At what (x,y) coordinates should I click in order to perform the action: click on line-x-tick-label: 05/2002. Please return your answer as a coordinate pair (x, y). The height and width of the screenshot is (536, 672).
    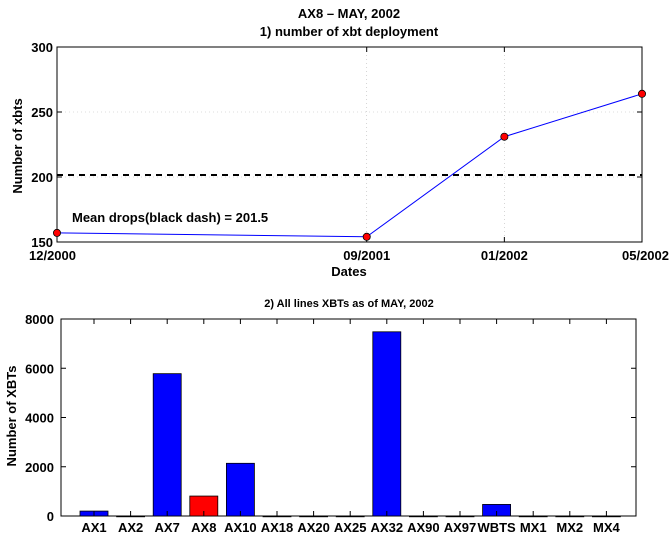
    Looking at the image, I should click on (645, 255).